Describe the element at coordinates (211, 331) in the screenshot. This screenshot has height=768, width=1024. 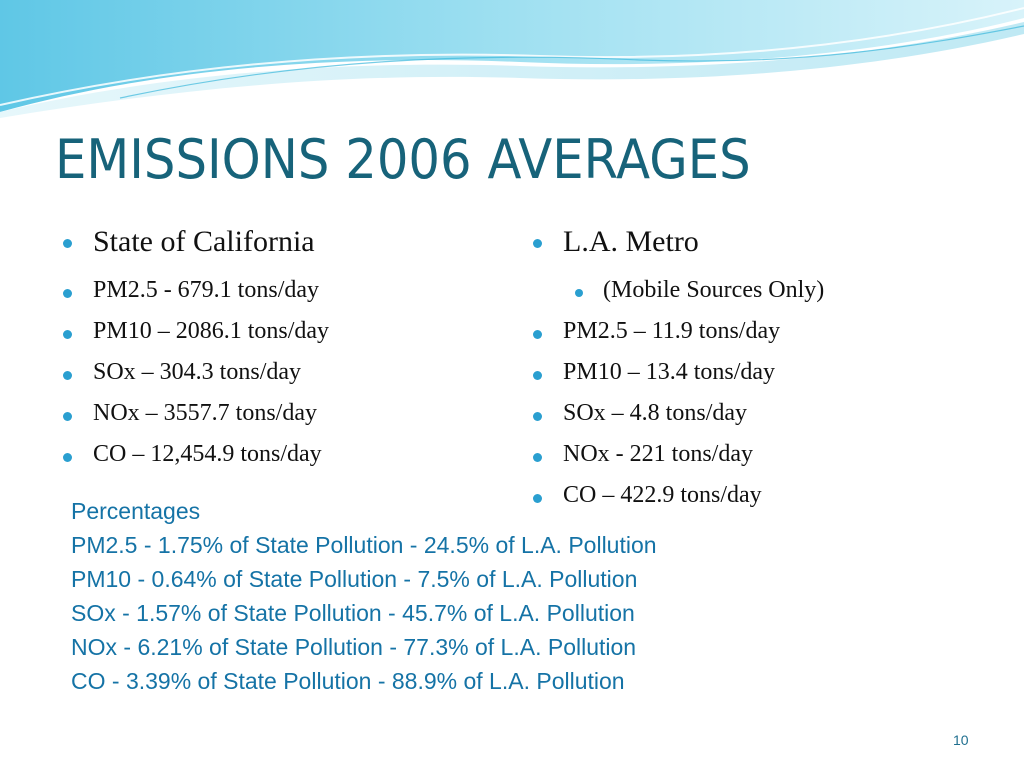
I see `emission-value: PM10 – 2086.1 tons/day` at that location.